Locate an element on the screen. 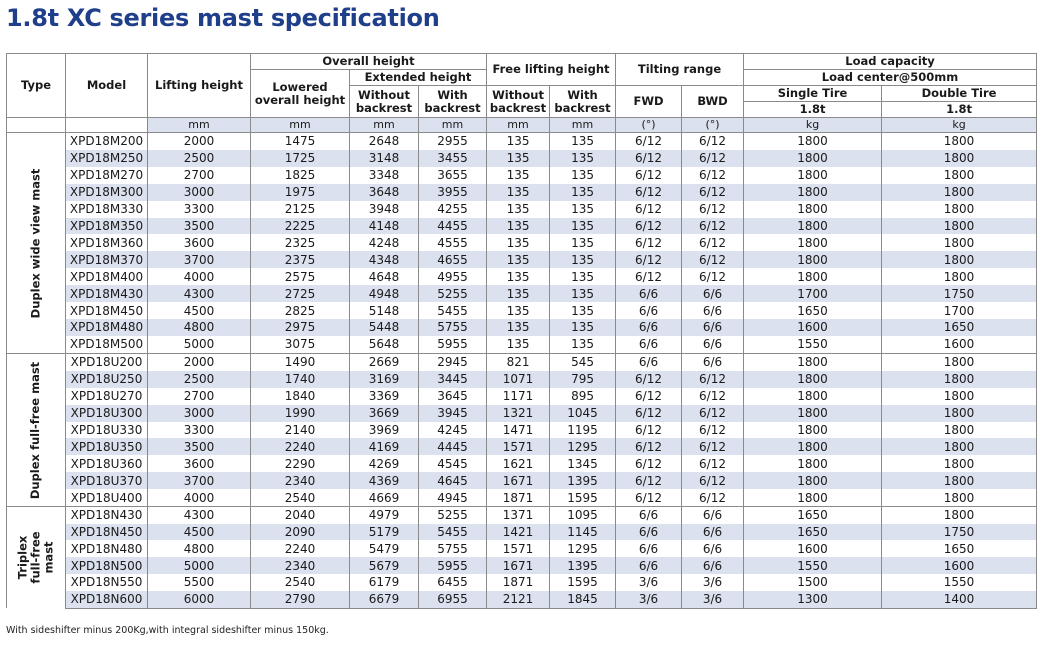  cell-ext-with-backrest: 5955 is located at coordinates (452, 565).